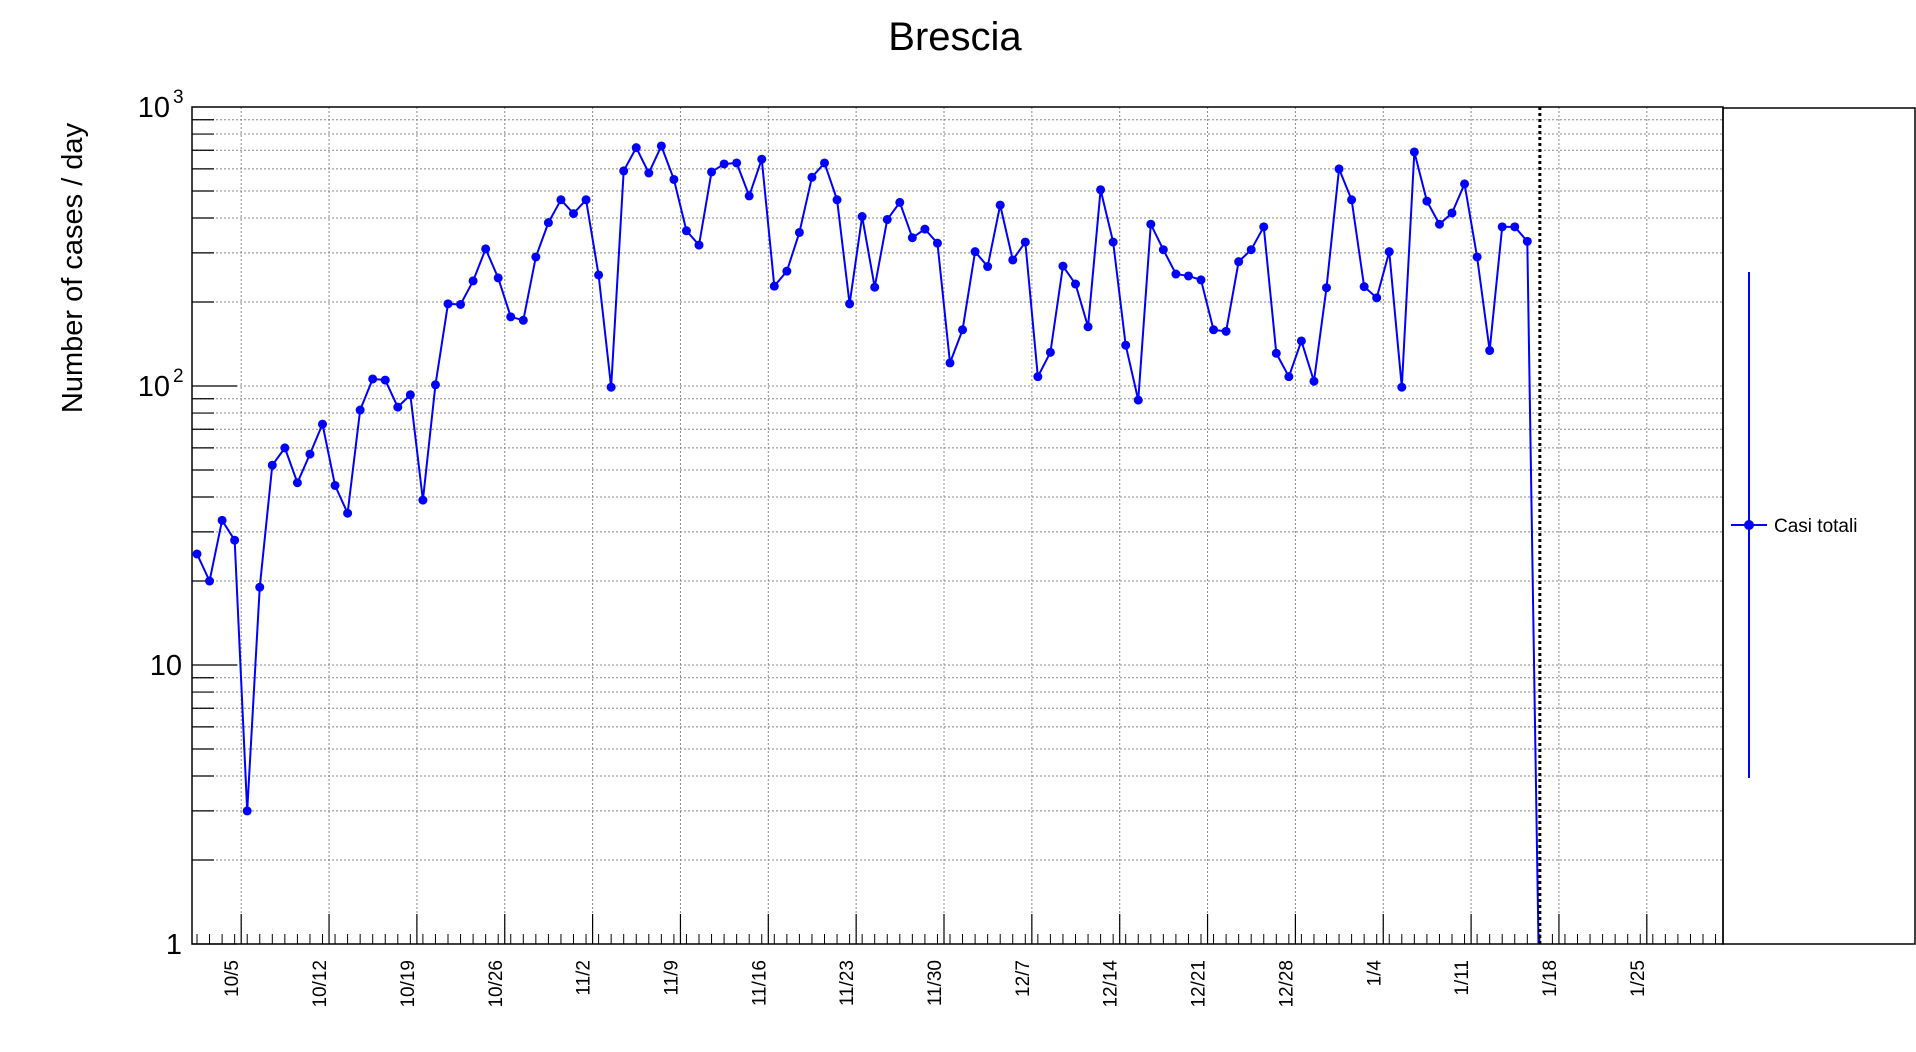  What do you see at coordinates (178, 97) in the screenshot?
I see `y-tick-label-exponent: 3` at bounding box center [178, 97].